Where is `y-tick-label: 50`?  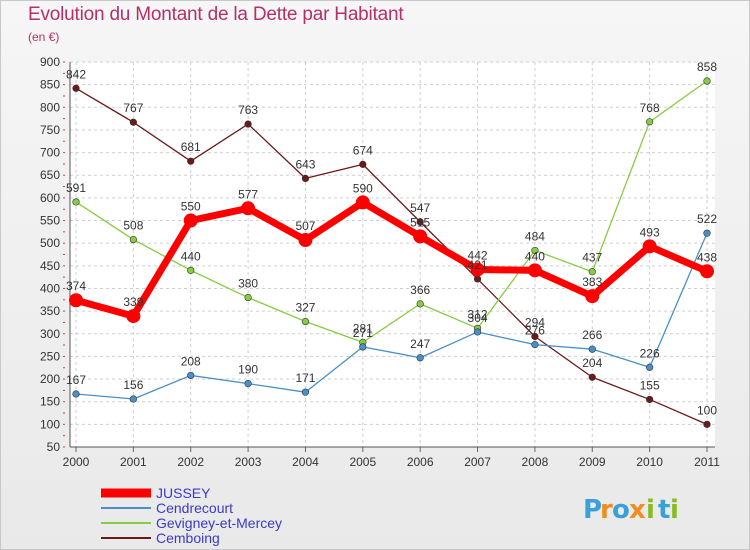
y-tick-label: 50 is located at coordinates (54, 447).